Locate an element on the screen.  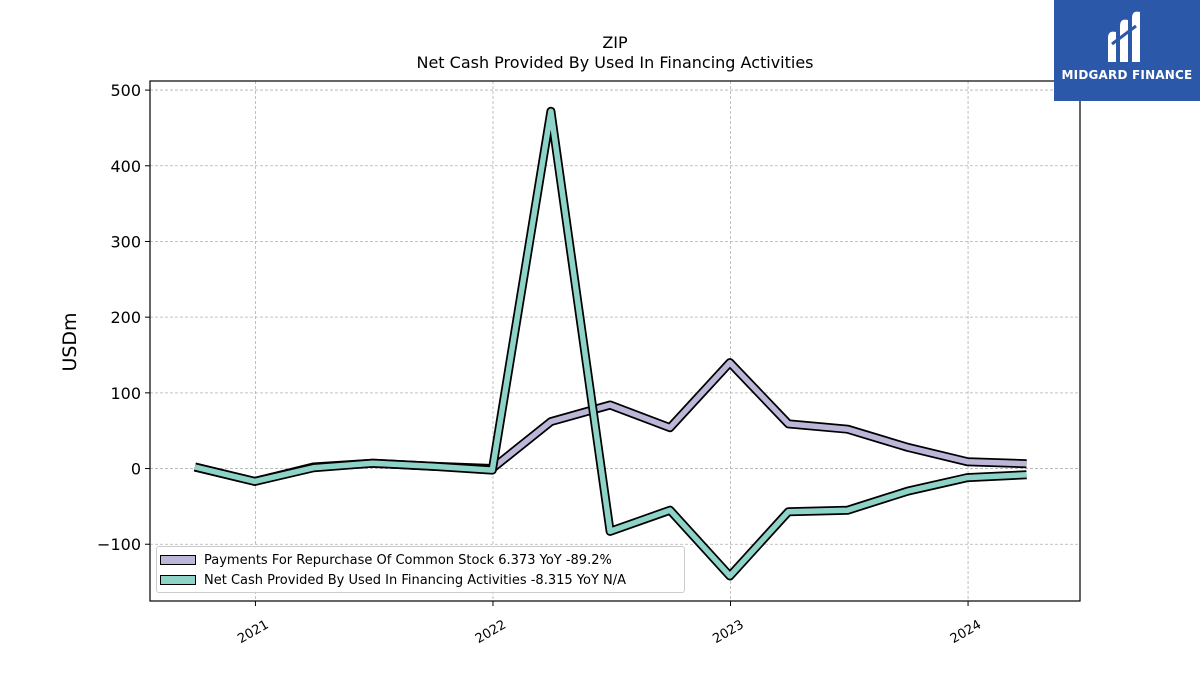
chart-title: ZIP is located at coordinates (615, 42).